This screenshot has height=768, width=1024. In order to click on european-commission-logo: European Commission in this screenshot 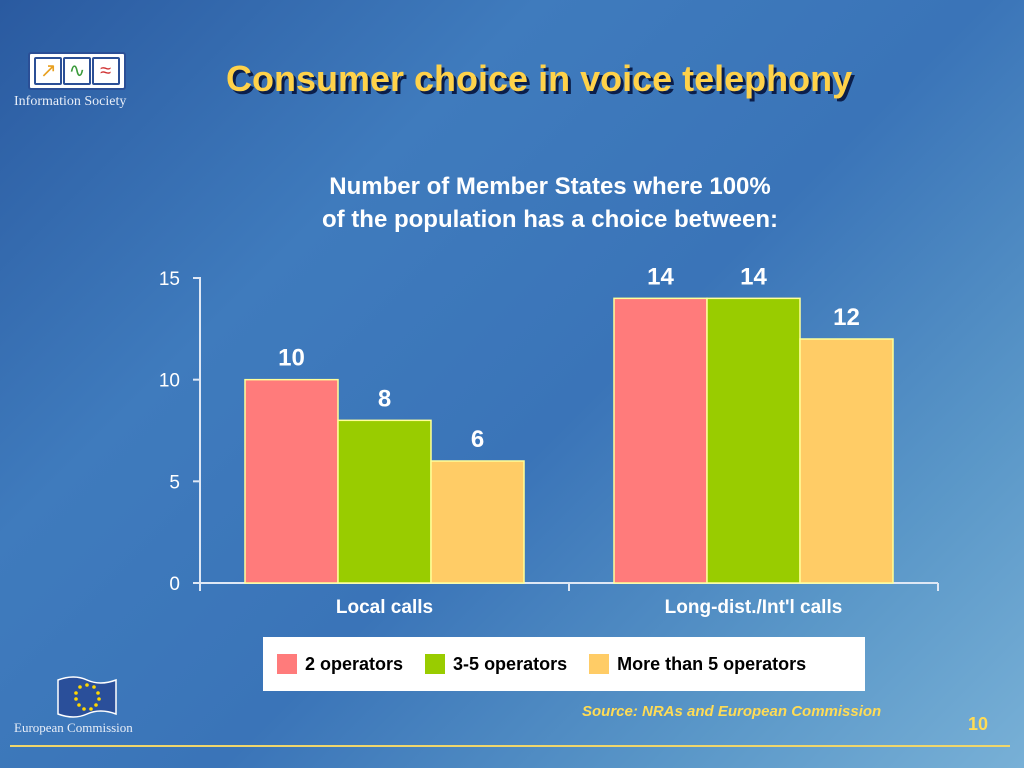, I will do `click(84, 704)`.